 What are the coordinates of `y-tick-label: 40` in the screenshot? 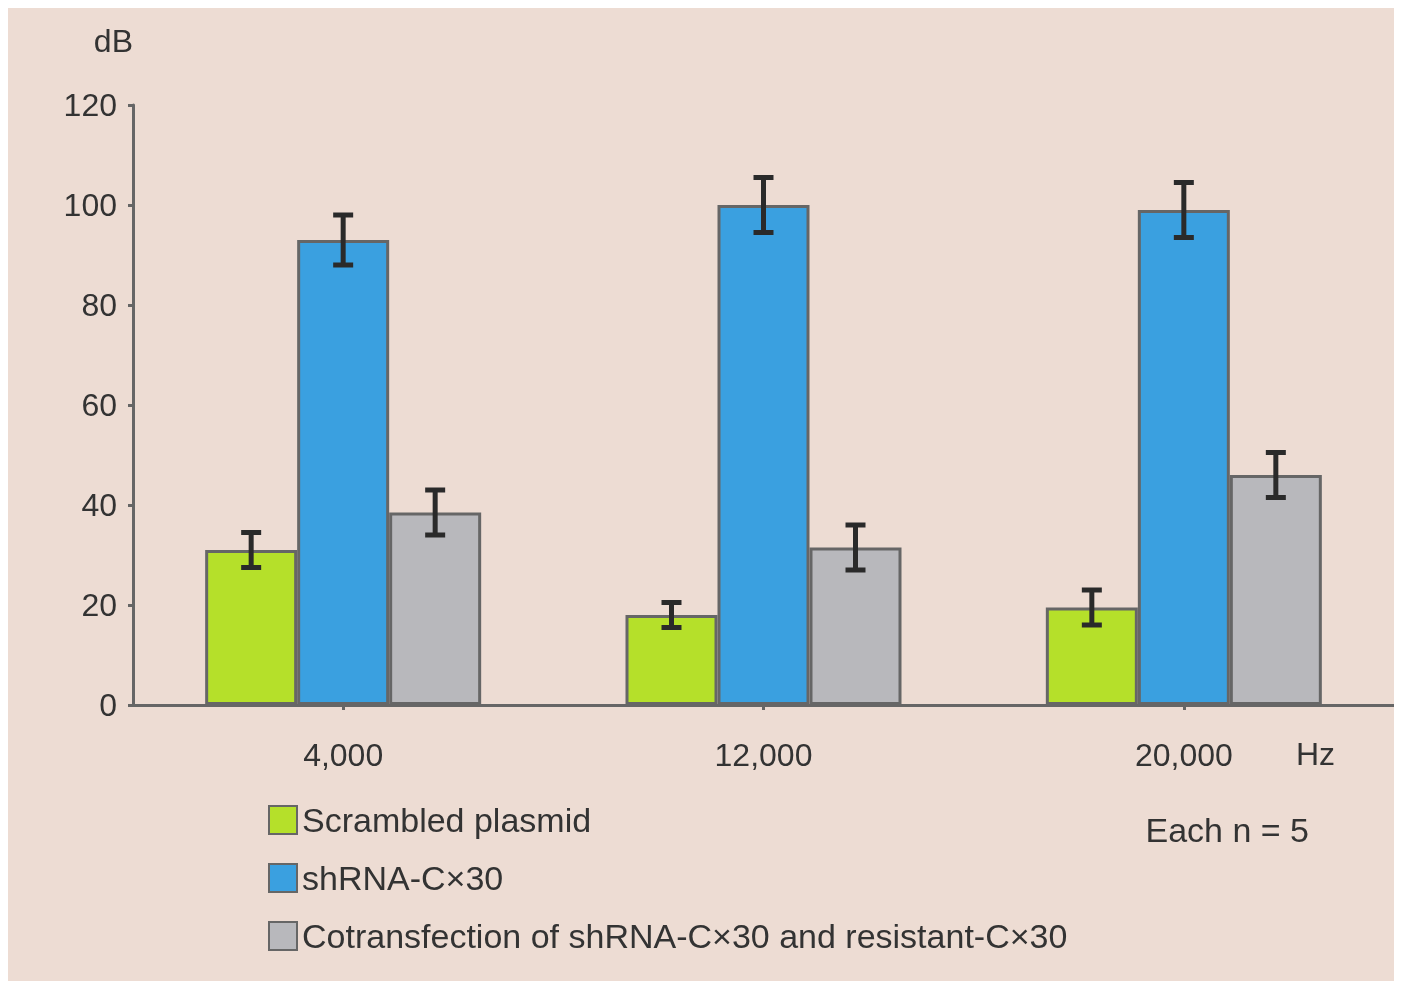 It's located at (99, 505).